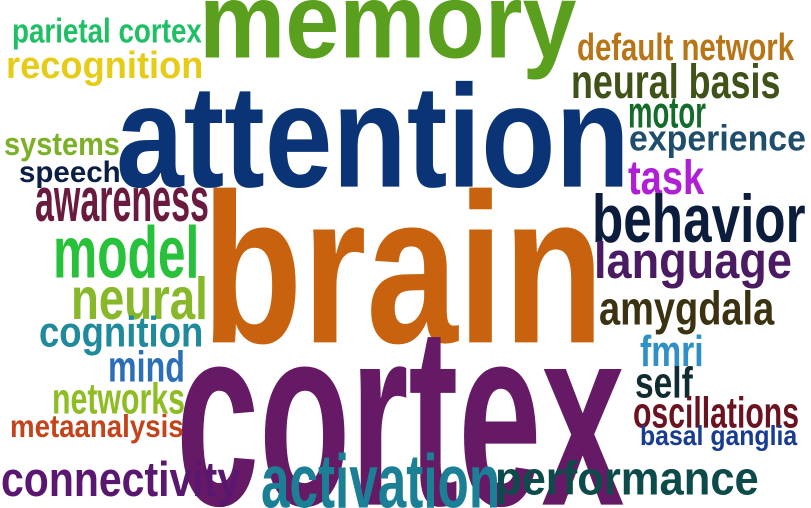 The width and height of the screenshot is (811, 508). I want to click on word-task: task, so click(665, 177).